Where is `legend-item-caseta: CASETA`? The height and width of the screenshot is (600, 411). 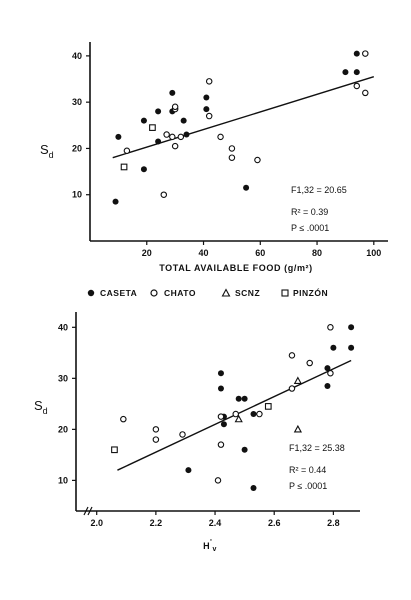 legend-item-caseta: CASETA is located at coordinates (112, 293).